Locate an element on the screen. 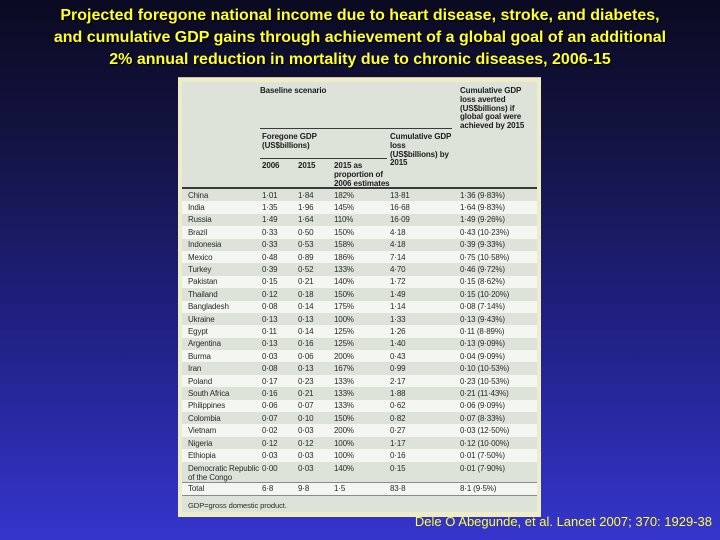 This screenshot has height=540, width=720. cell-loss-averted: 0·07 (8·33%) is located at coordinates (482, 418).